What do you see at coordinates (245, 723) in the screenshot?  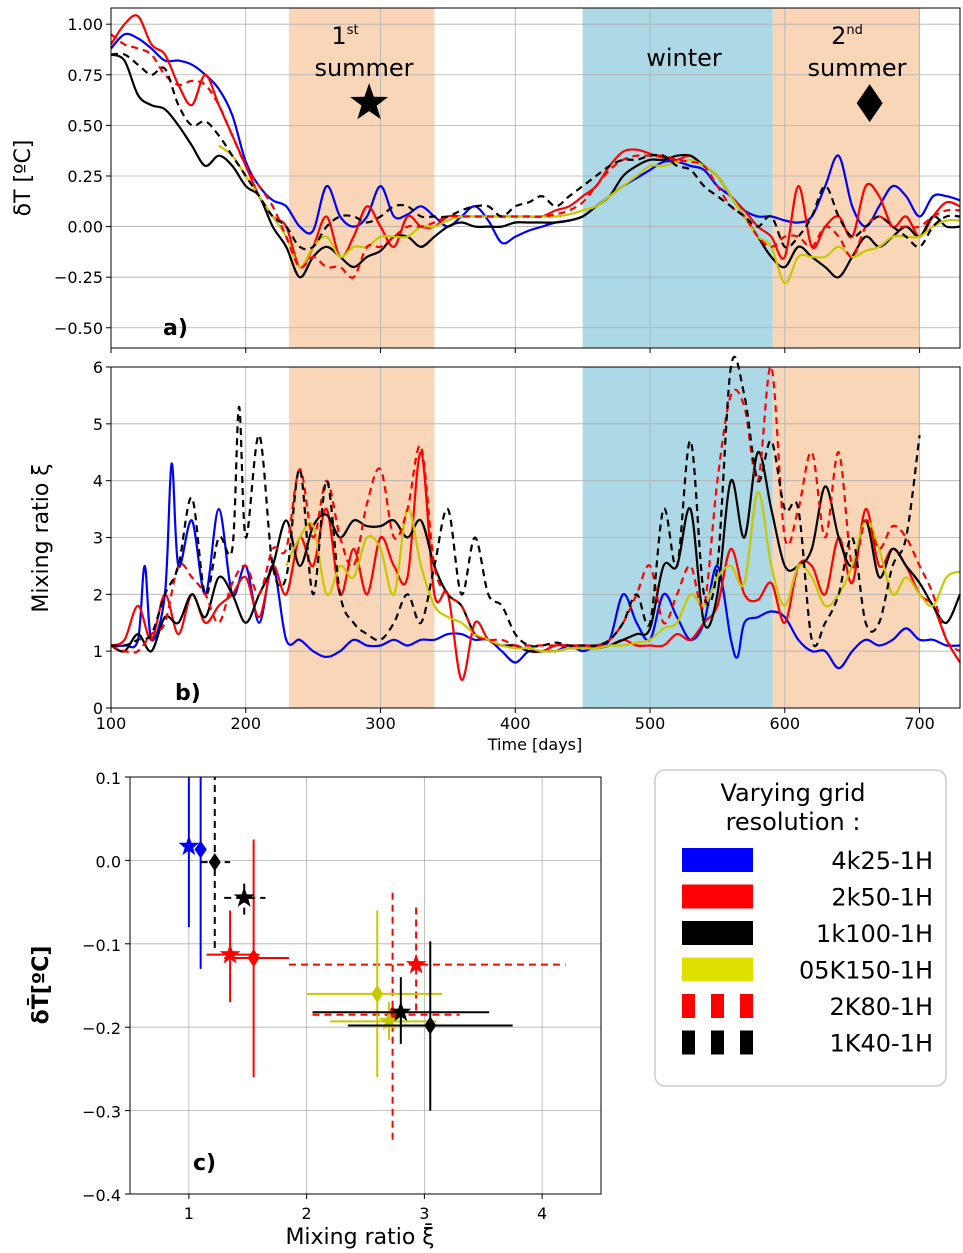 I see `x-tick-label: 200` at bounding box center [245, 723].